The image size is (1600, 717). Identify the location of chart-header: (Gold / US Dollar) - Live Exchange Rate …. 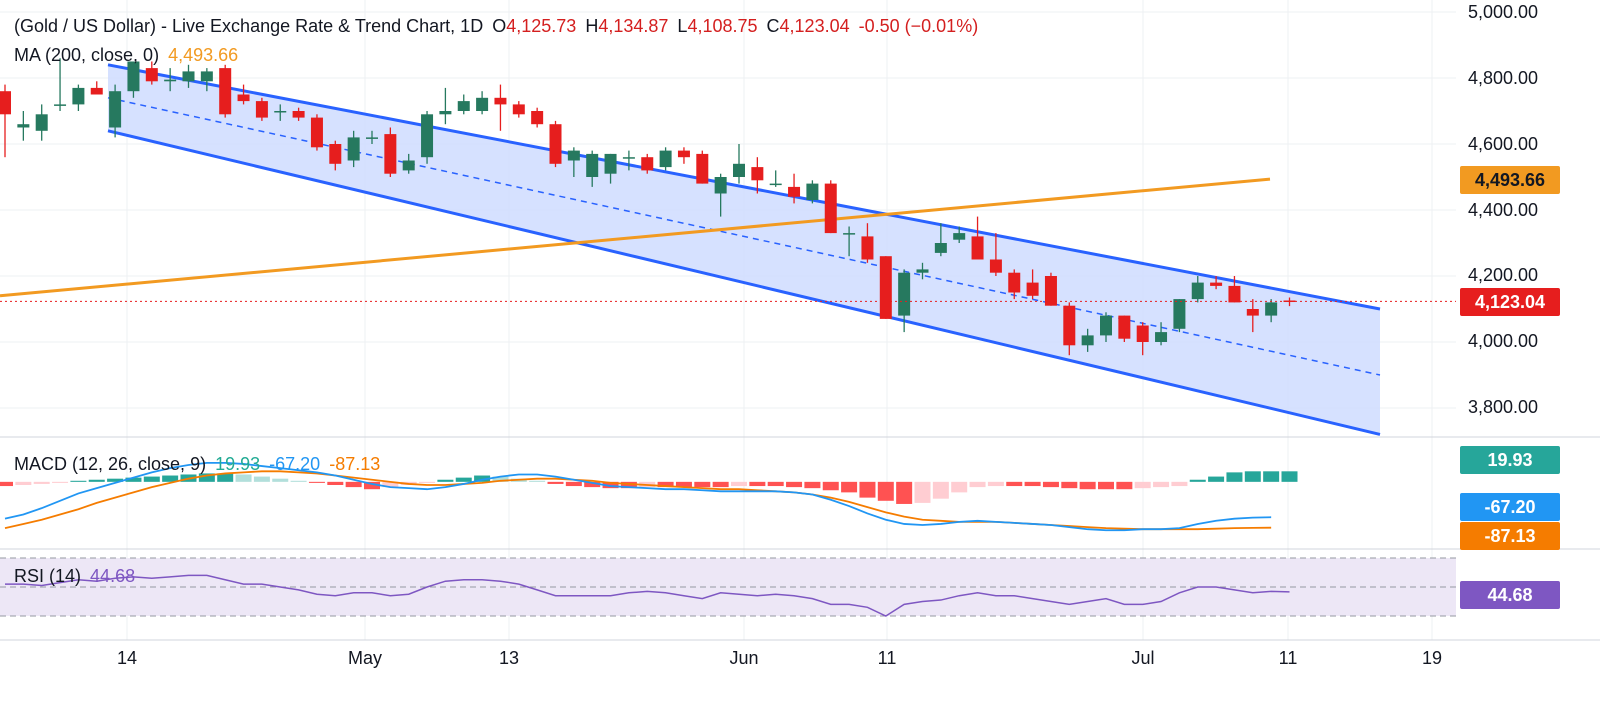
(498, 26).